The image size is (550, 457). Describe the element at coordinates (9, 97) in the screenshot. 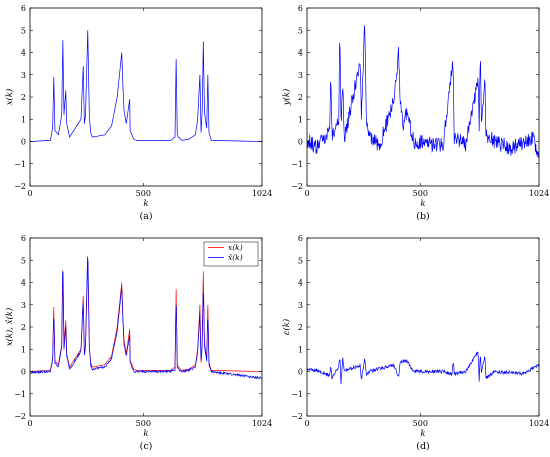

I see `y-axis-label: x(k)` at that location.